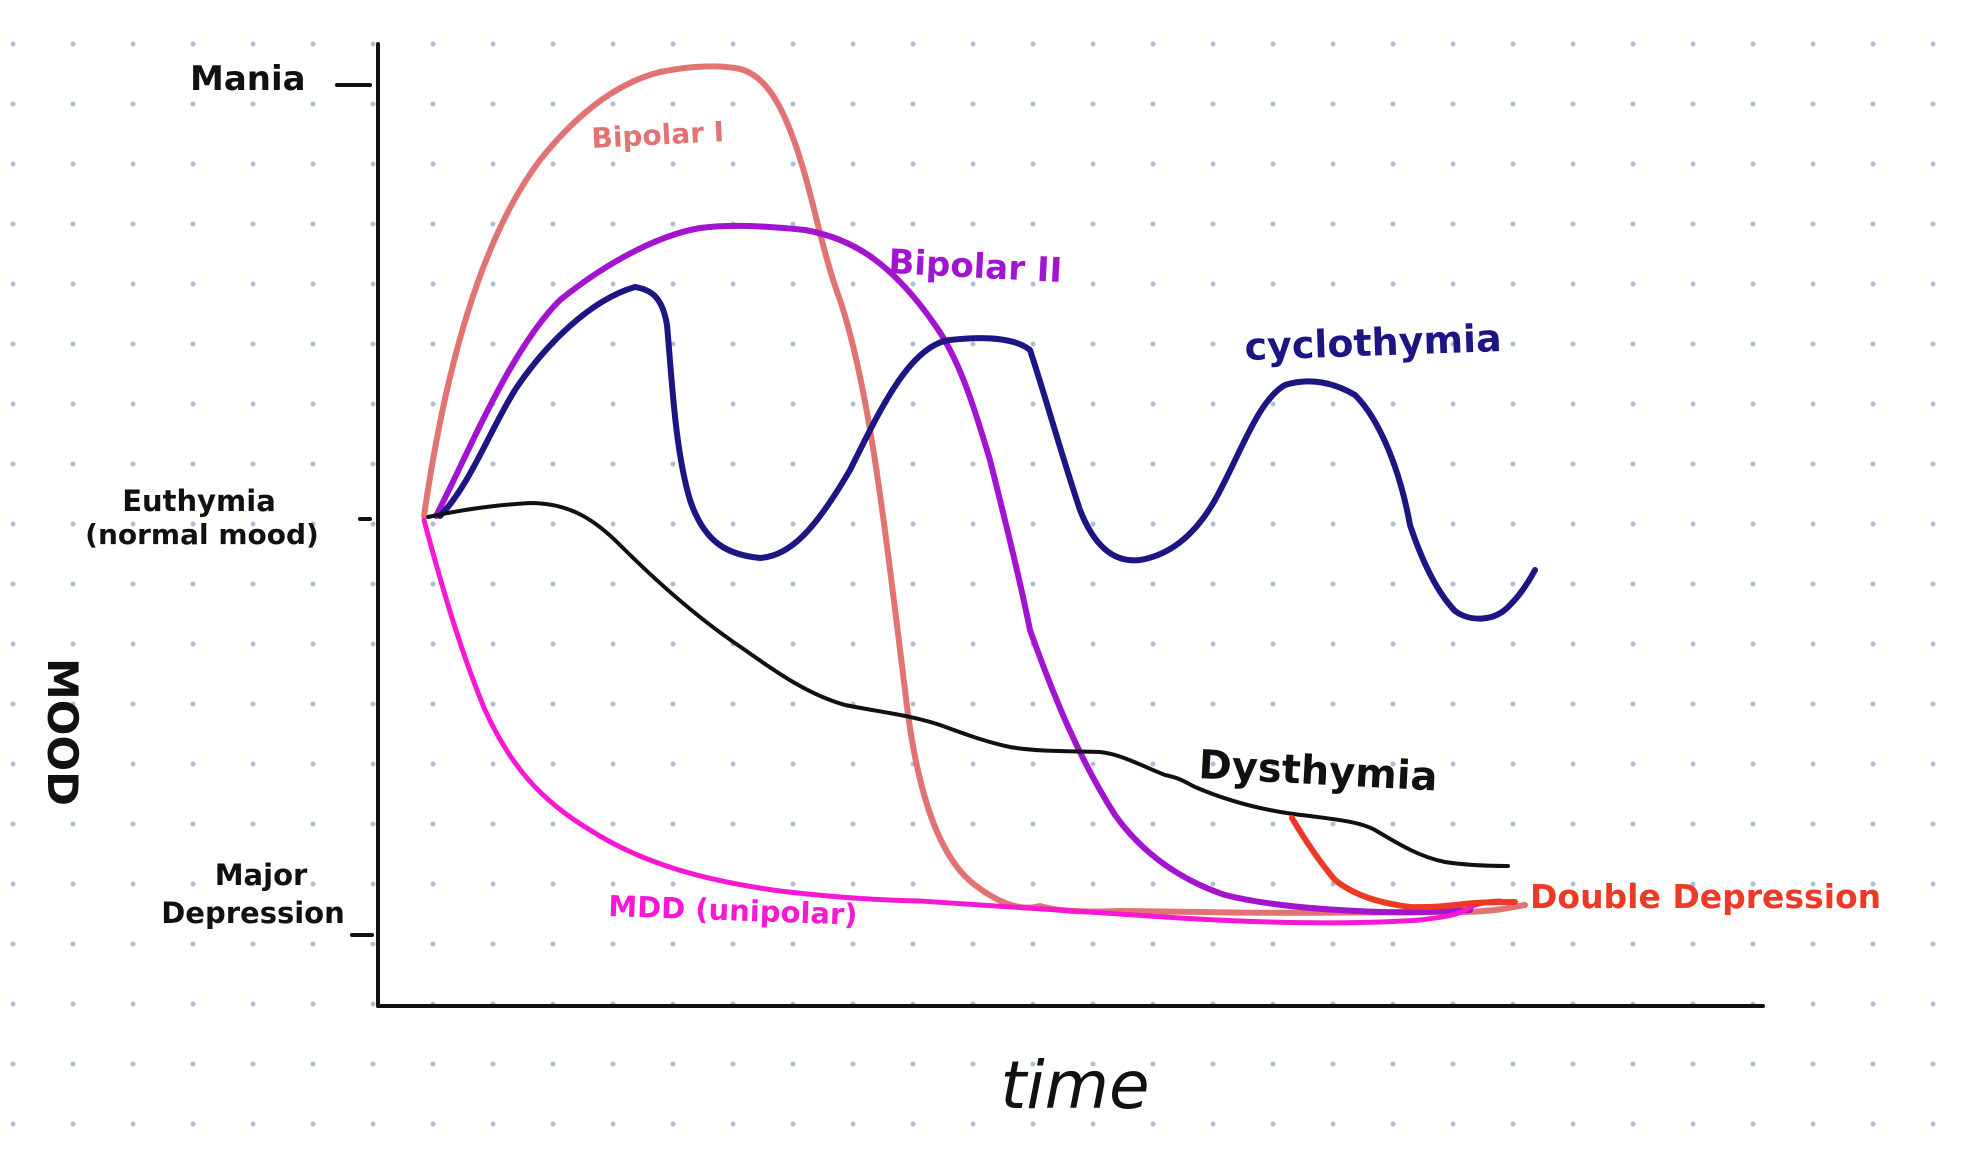 This screenshot has width=1963, height=1163. Describe the element at coordinates (199, 501) in the screenshot. I see `level-label-euthymia: Euthymia` at that location.